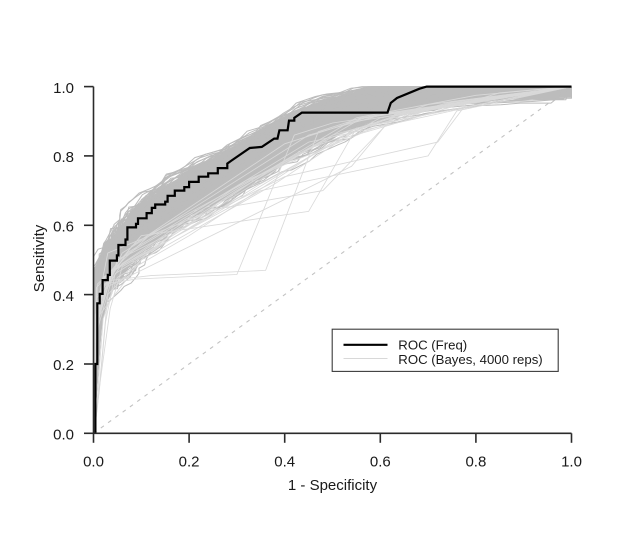  What do you see at coordinates (432, 345) in the screenshot?
I see `svg-text: ROC (Freq)` at bounding box center [432, 345].